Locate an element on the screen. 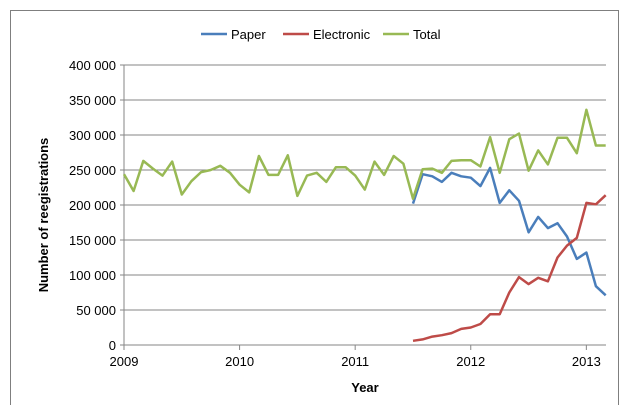  legend-label-total: Total is located at coordinates (427, 34).